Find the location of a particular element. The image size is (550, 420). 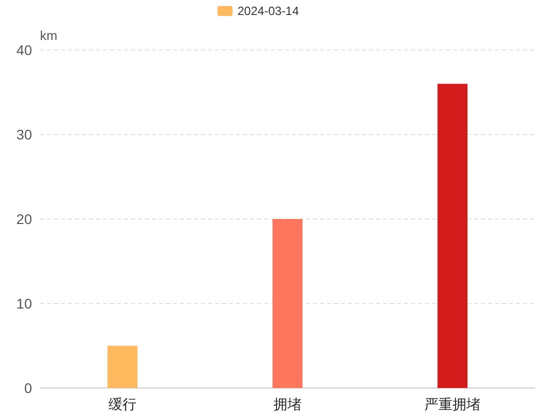

y-tick-label: 40 is located at coordinates (24, 50).